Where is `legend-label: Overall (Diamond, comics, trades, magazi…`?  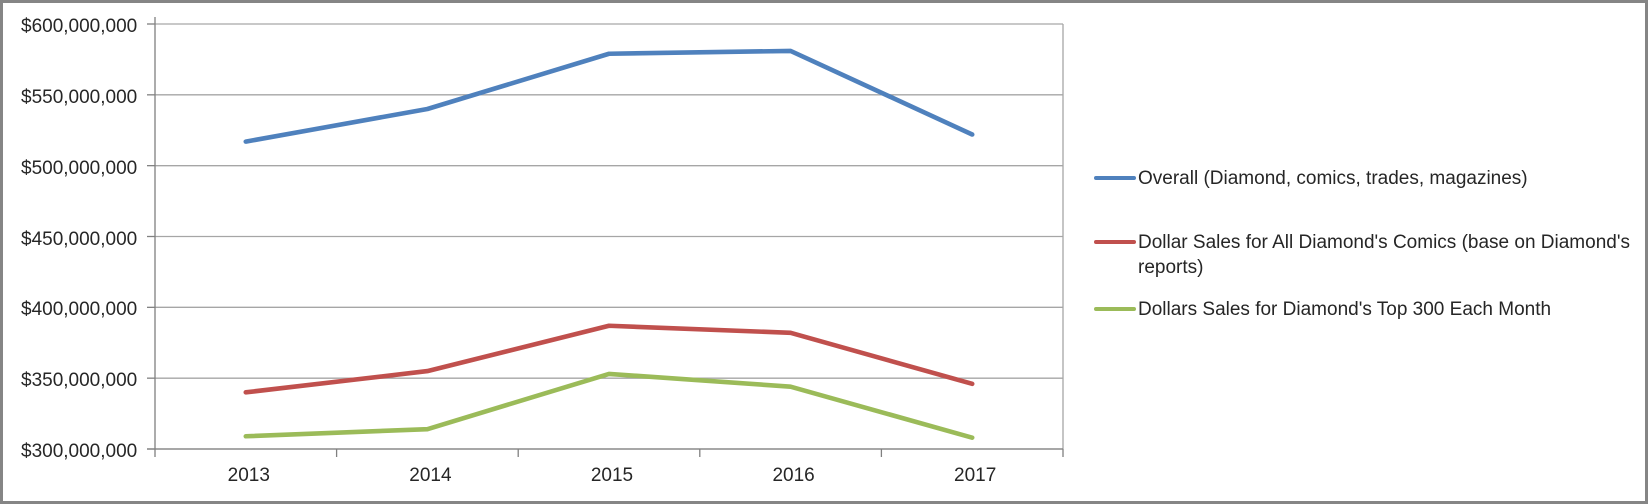
legend-label: Overall (Diamond, comics, trades, magazi… is located at coordinates (1333, 178).